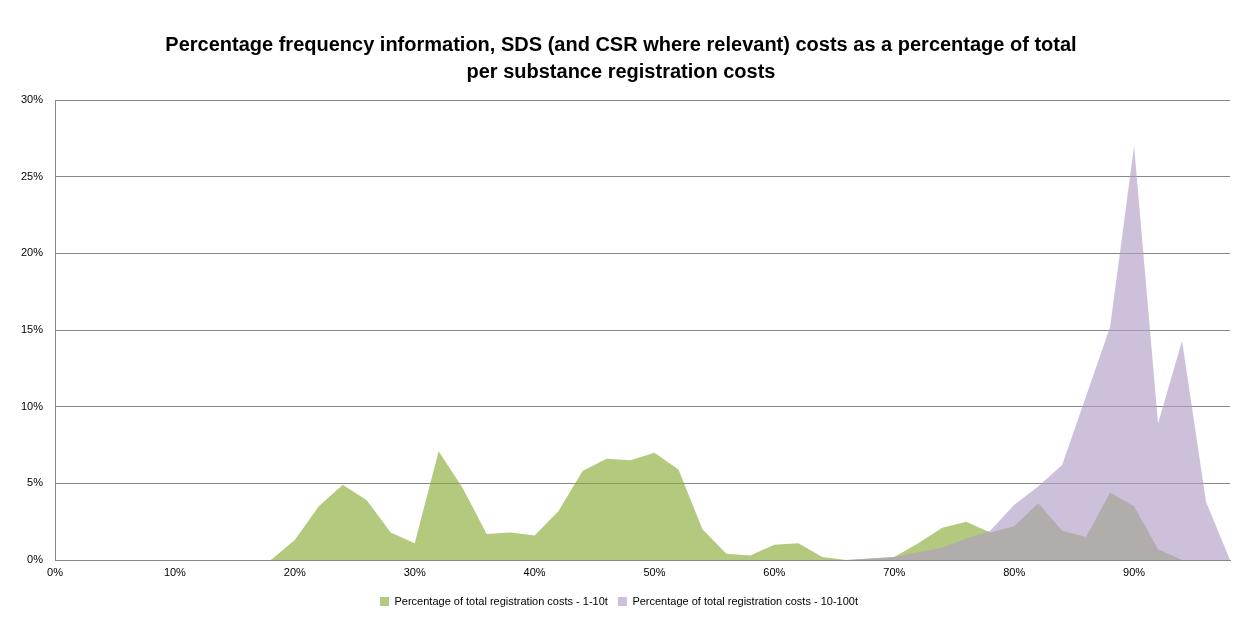  What do you see at coordinates (534, 571) in the screenshot?
I see `x-tick-label: 40%` at bounding box center [534, 571].